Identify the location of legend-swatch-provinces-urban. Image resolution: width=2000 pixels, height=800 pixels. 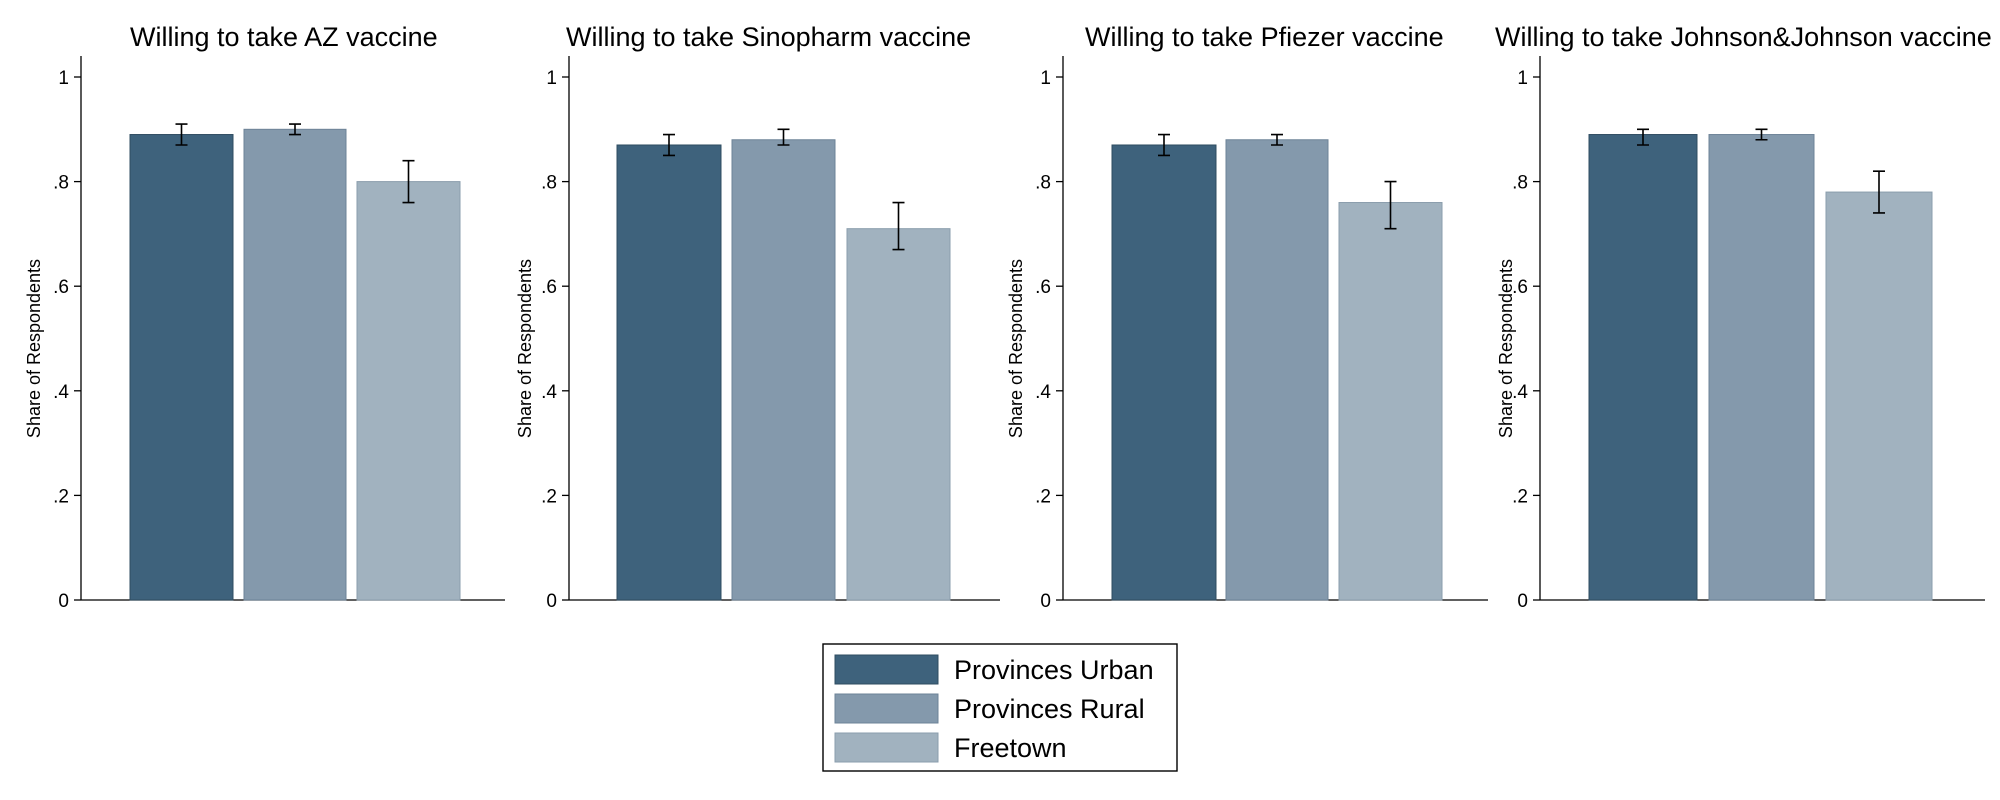
(886, 669).